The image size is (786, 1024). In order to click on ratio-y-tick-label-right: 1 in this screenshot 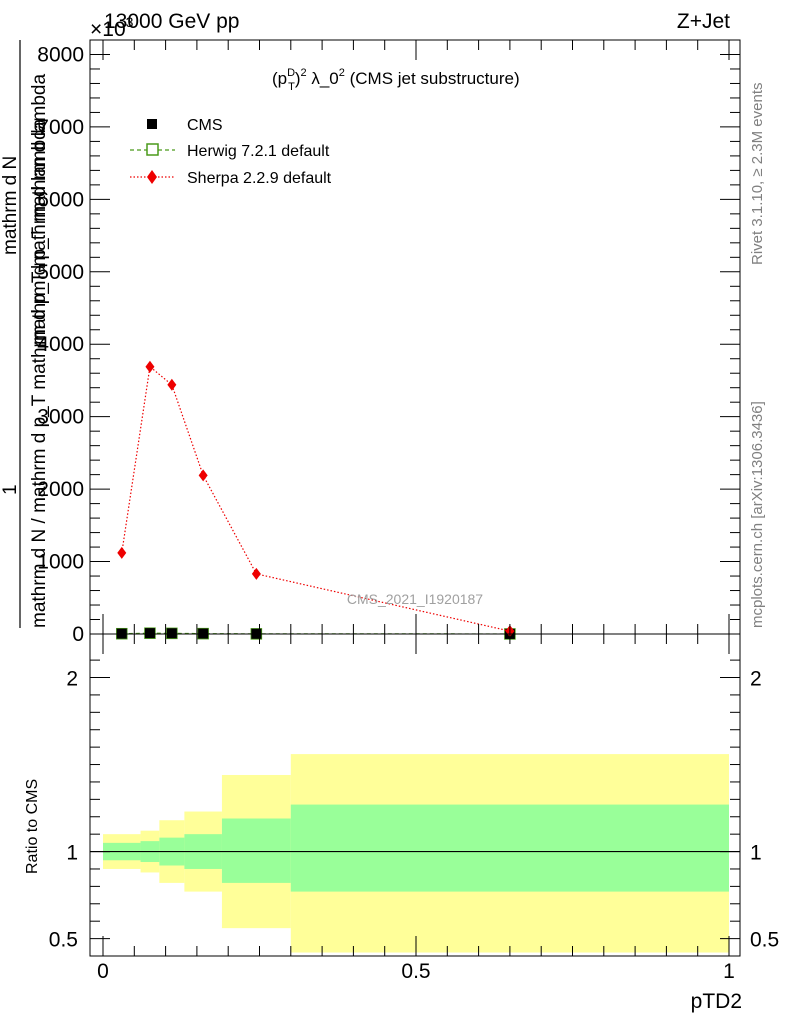, I will do `click(756, 853)`.